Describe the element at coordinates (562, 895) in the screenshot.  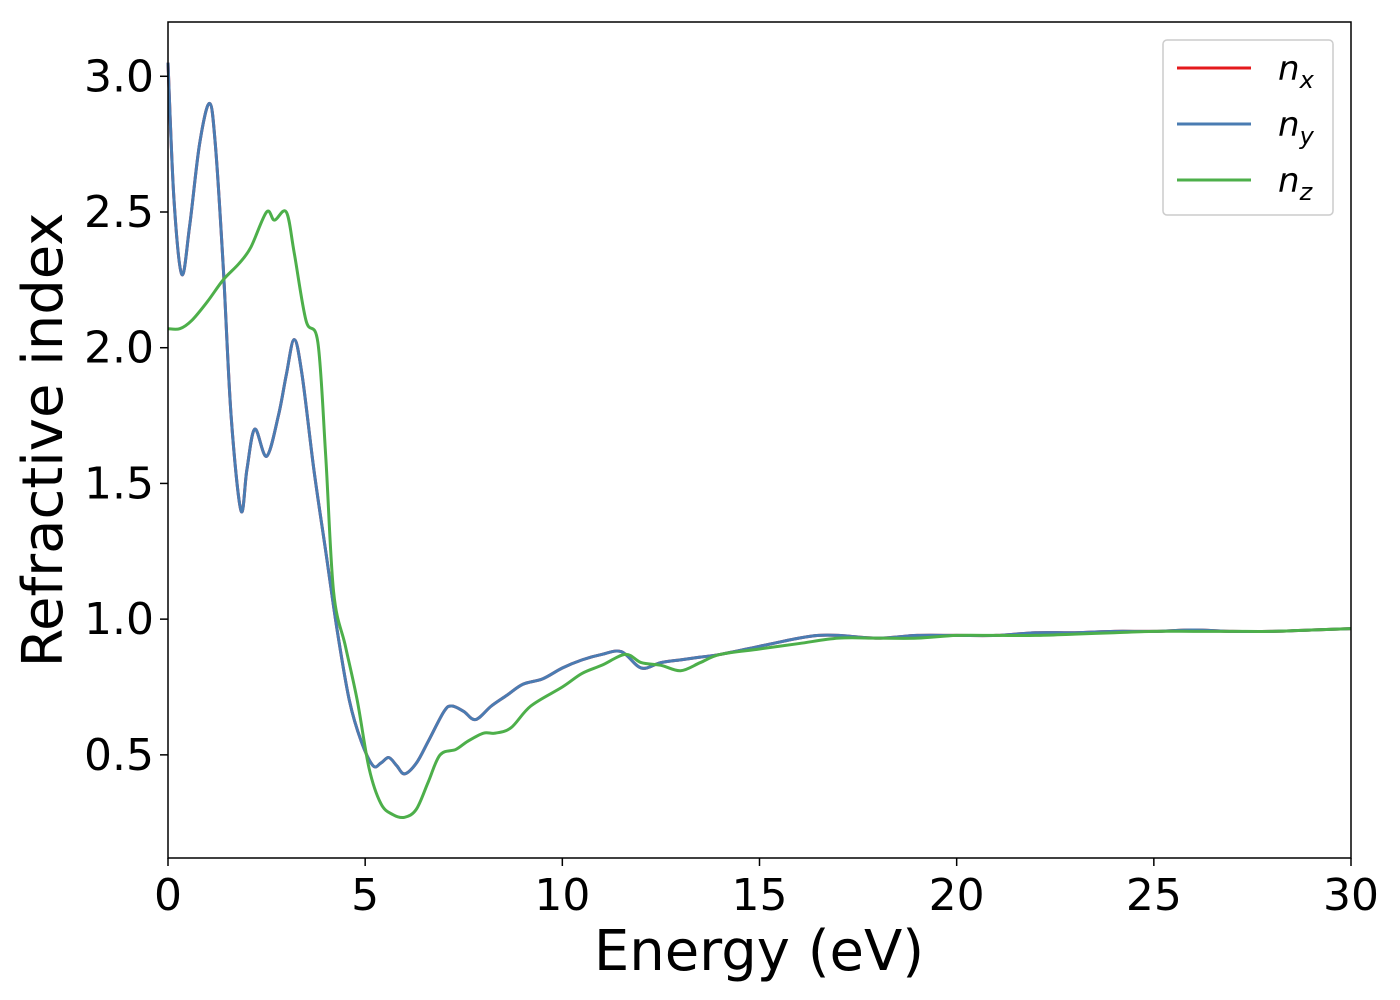
I see `x-tick-label: 10` at that location.